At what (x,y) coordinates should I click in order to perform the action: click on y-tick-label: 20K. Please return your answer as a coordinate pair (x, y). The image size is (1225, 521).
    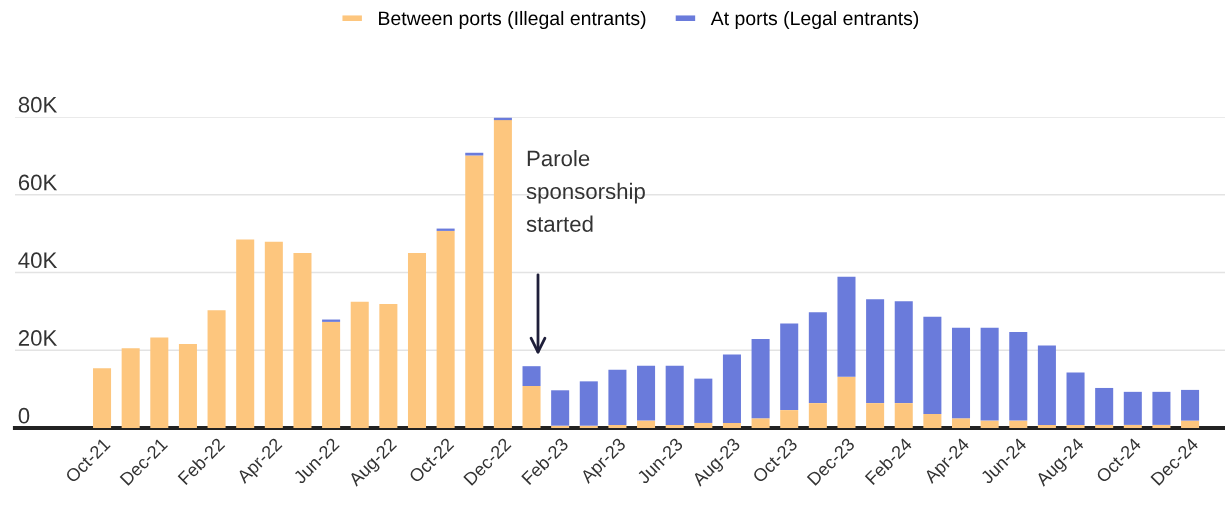
    Looking at the image, I should click on (38, 338).